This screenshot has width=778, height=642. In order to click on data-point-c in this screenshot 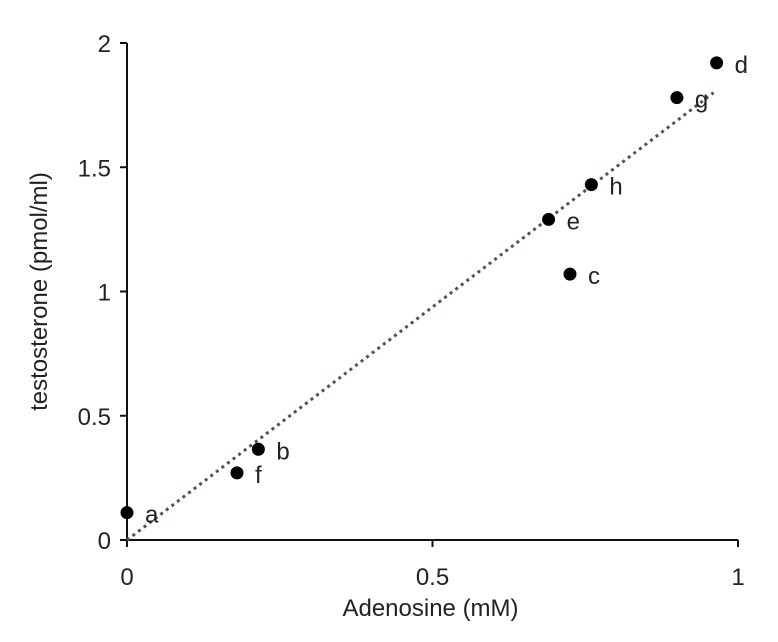, I will do `click(570, 274)`.